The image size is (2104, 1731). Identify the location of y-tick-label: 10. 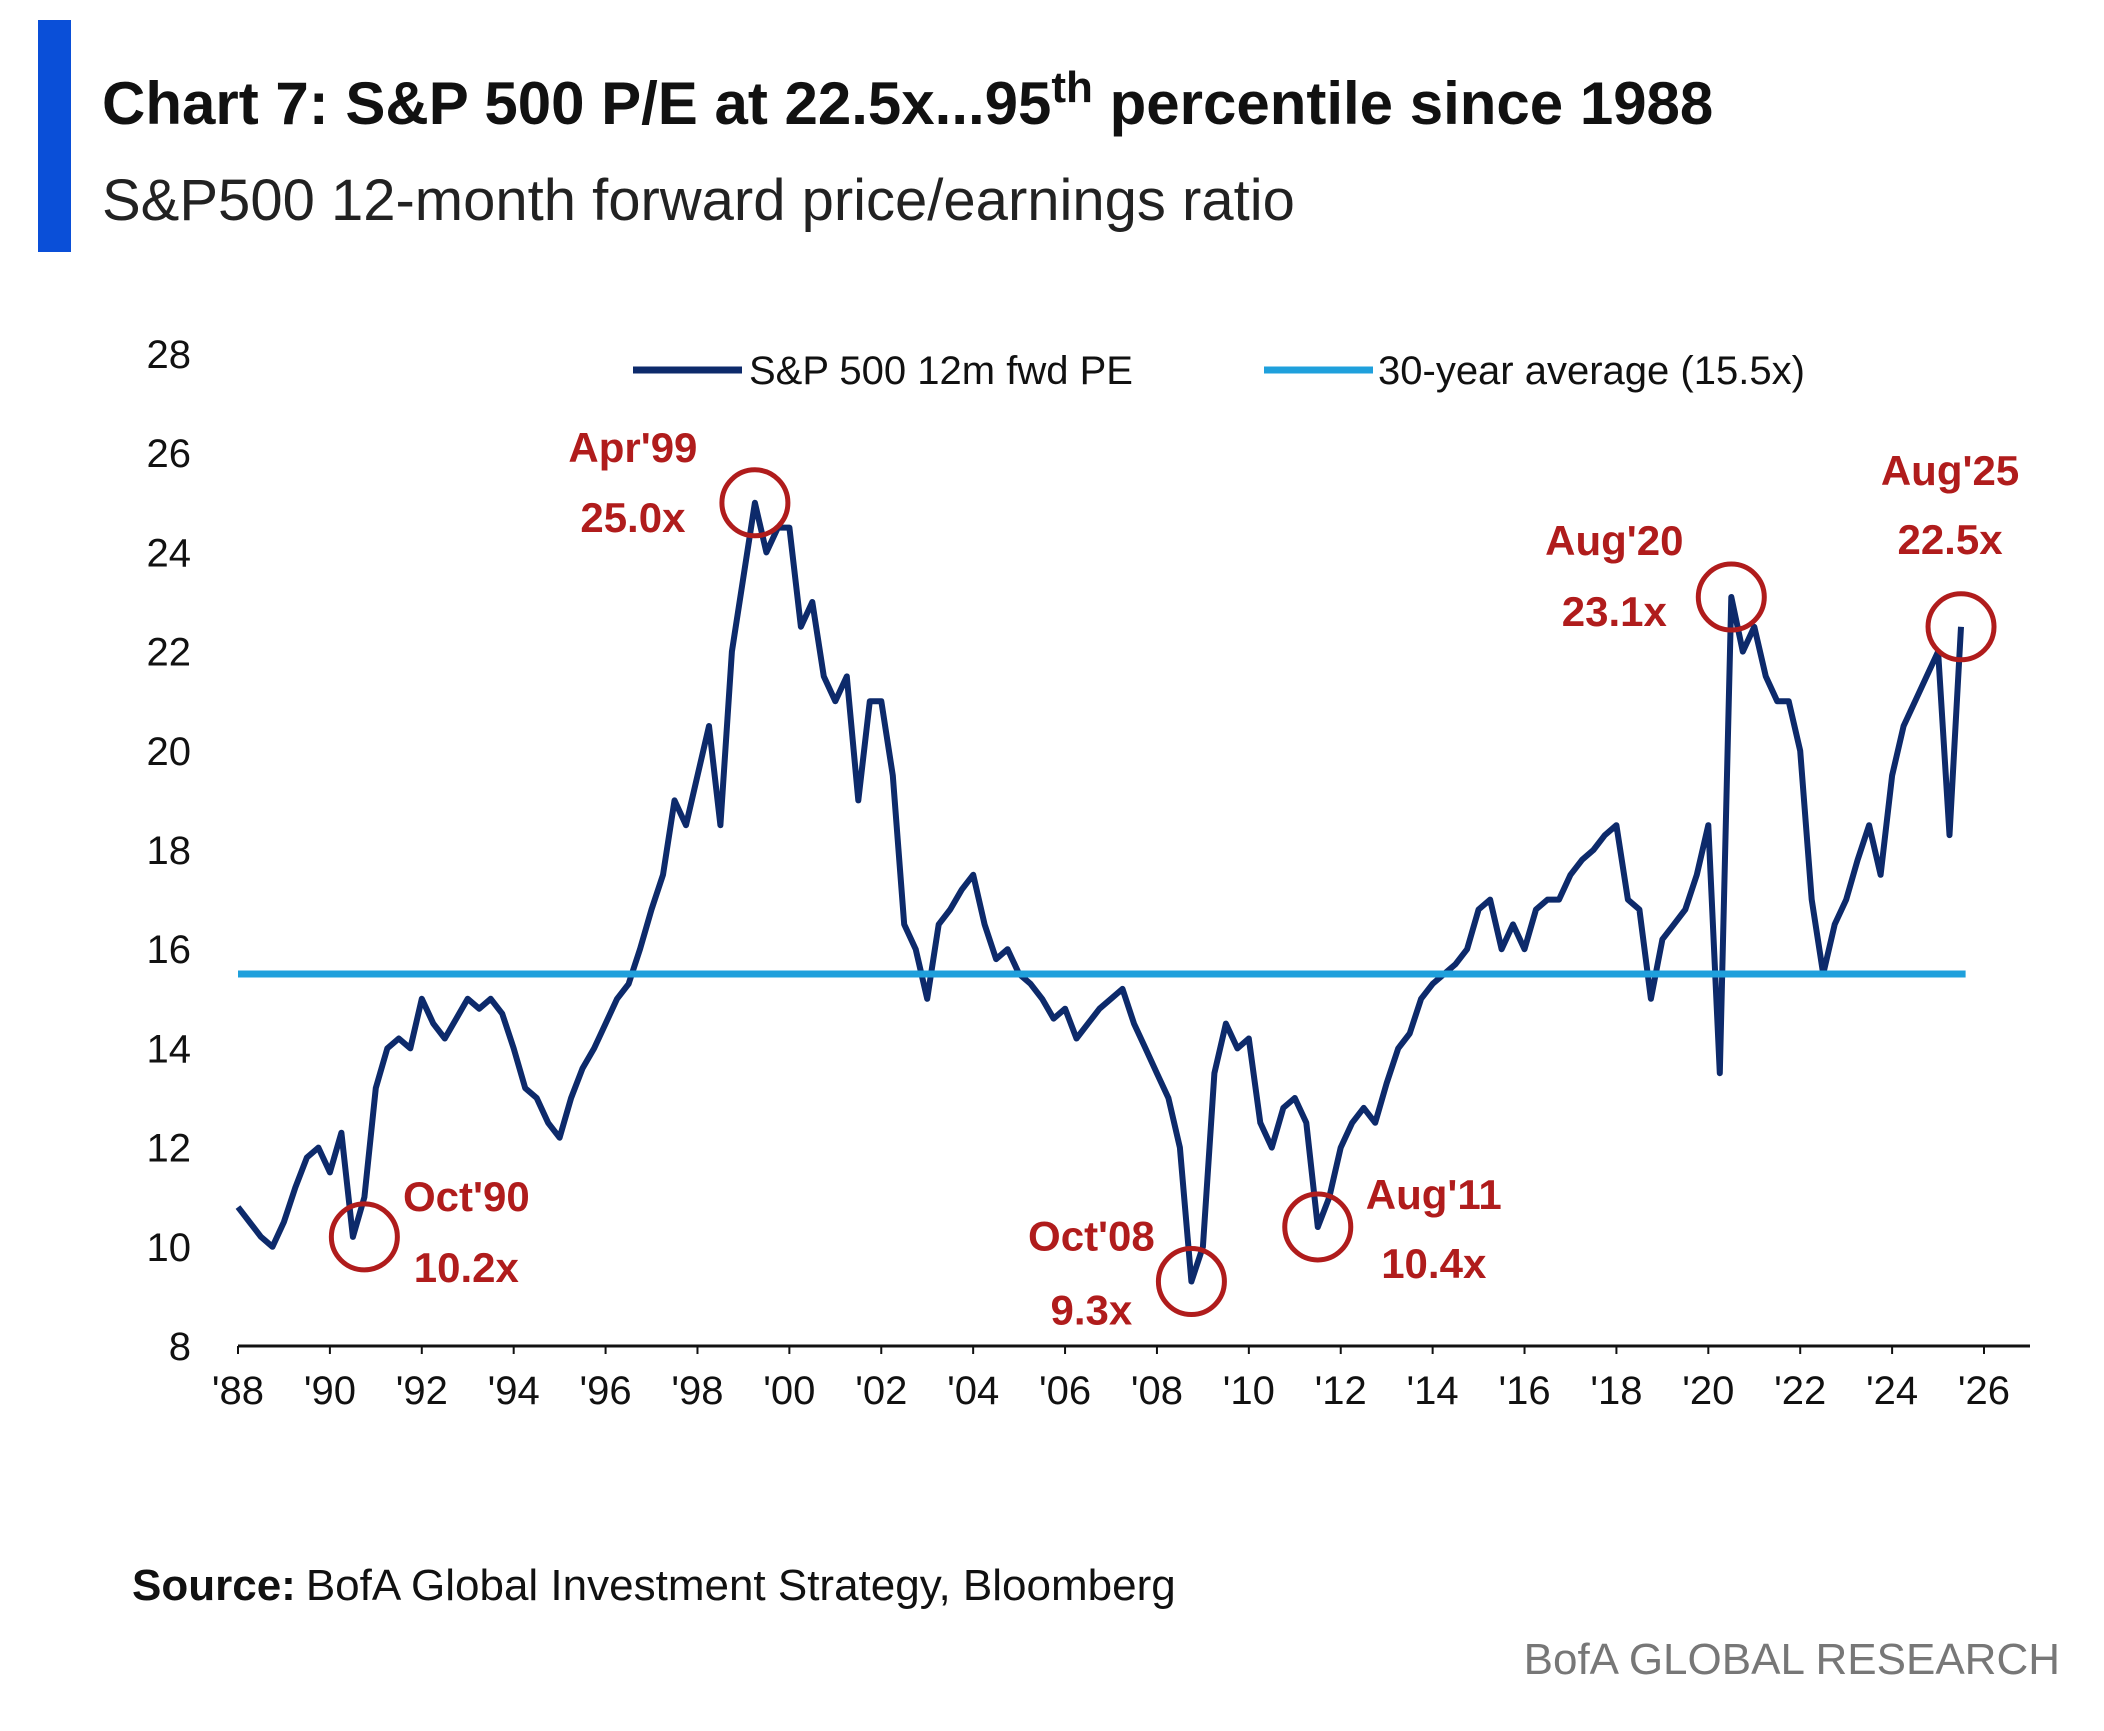
(169, 1248).